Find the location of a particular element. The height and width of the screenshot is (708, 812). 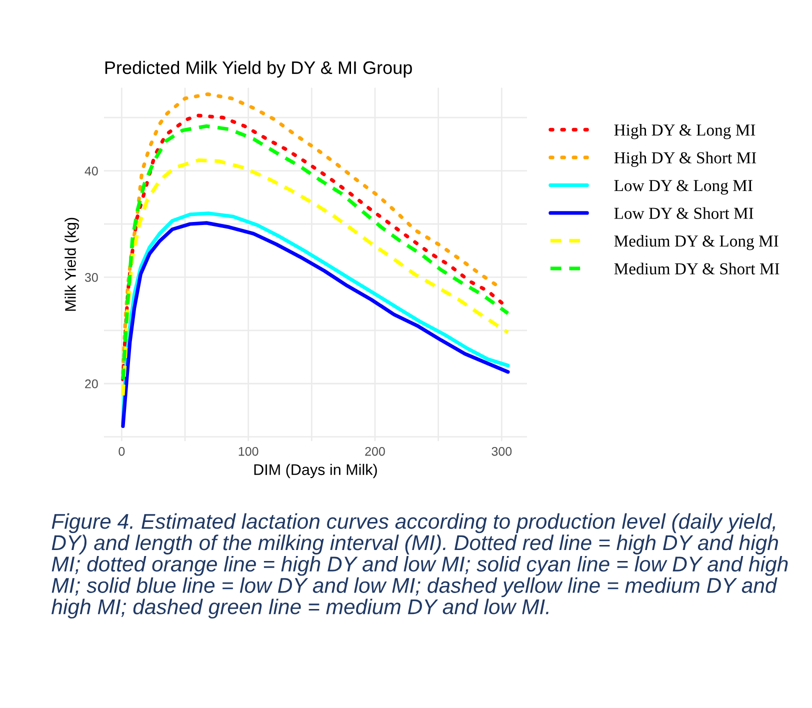

y-tick-label: 30 is located at coordinates (91, 277).